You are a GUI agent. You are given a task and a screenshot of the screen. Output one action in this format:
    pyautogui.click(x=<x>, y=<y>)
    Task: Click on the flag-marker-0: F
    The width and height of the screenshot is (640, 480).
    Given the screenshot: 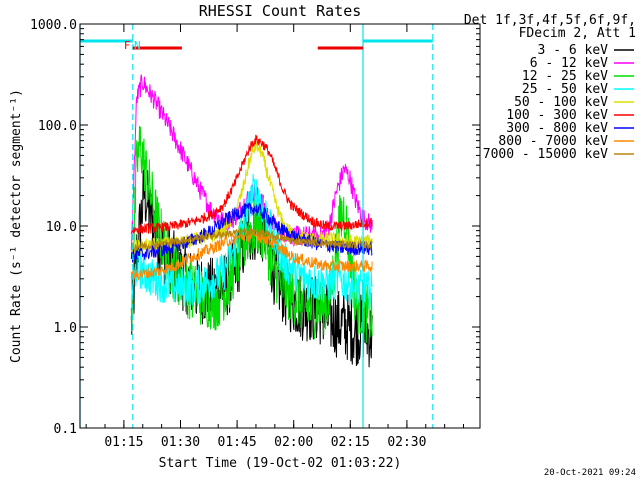 What is the action you would take?
    pyautogui.click(x=127, y=45)
    